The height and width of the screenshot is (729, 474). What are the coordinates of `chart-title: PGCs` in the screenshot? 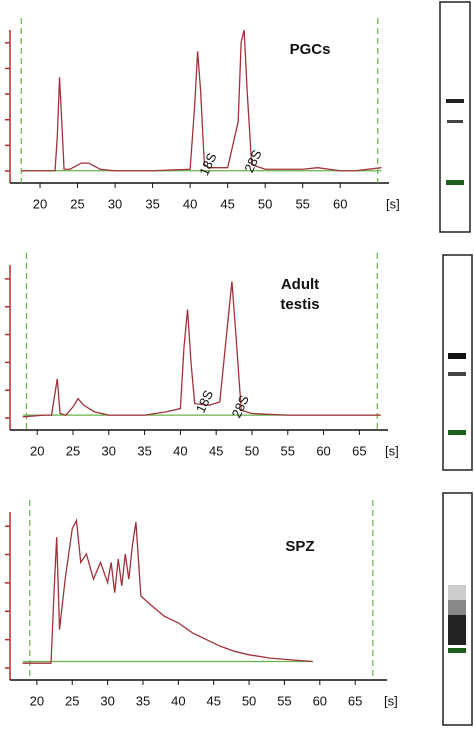 It's located at (310, 49).